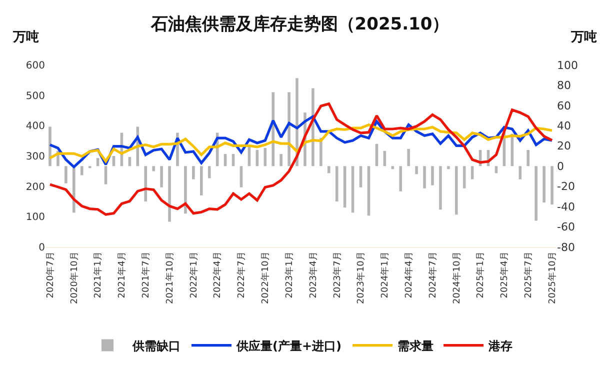  What do you see at coordinates (500, 345) in the screenshot?
I see `legend-label: 港存` at bounding box center [500, 345].